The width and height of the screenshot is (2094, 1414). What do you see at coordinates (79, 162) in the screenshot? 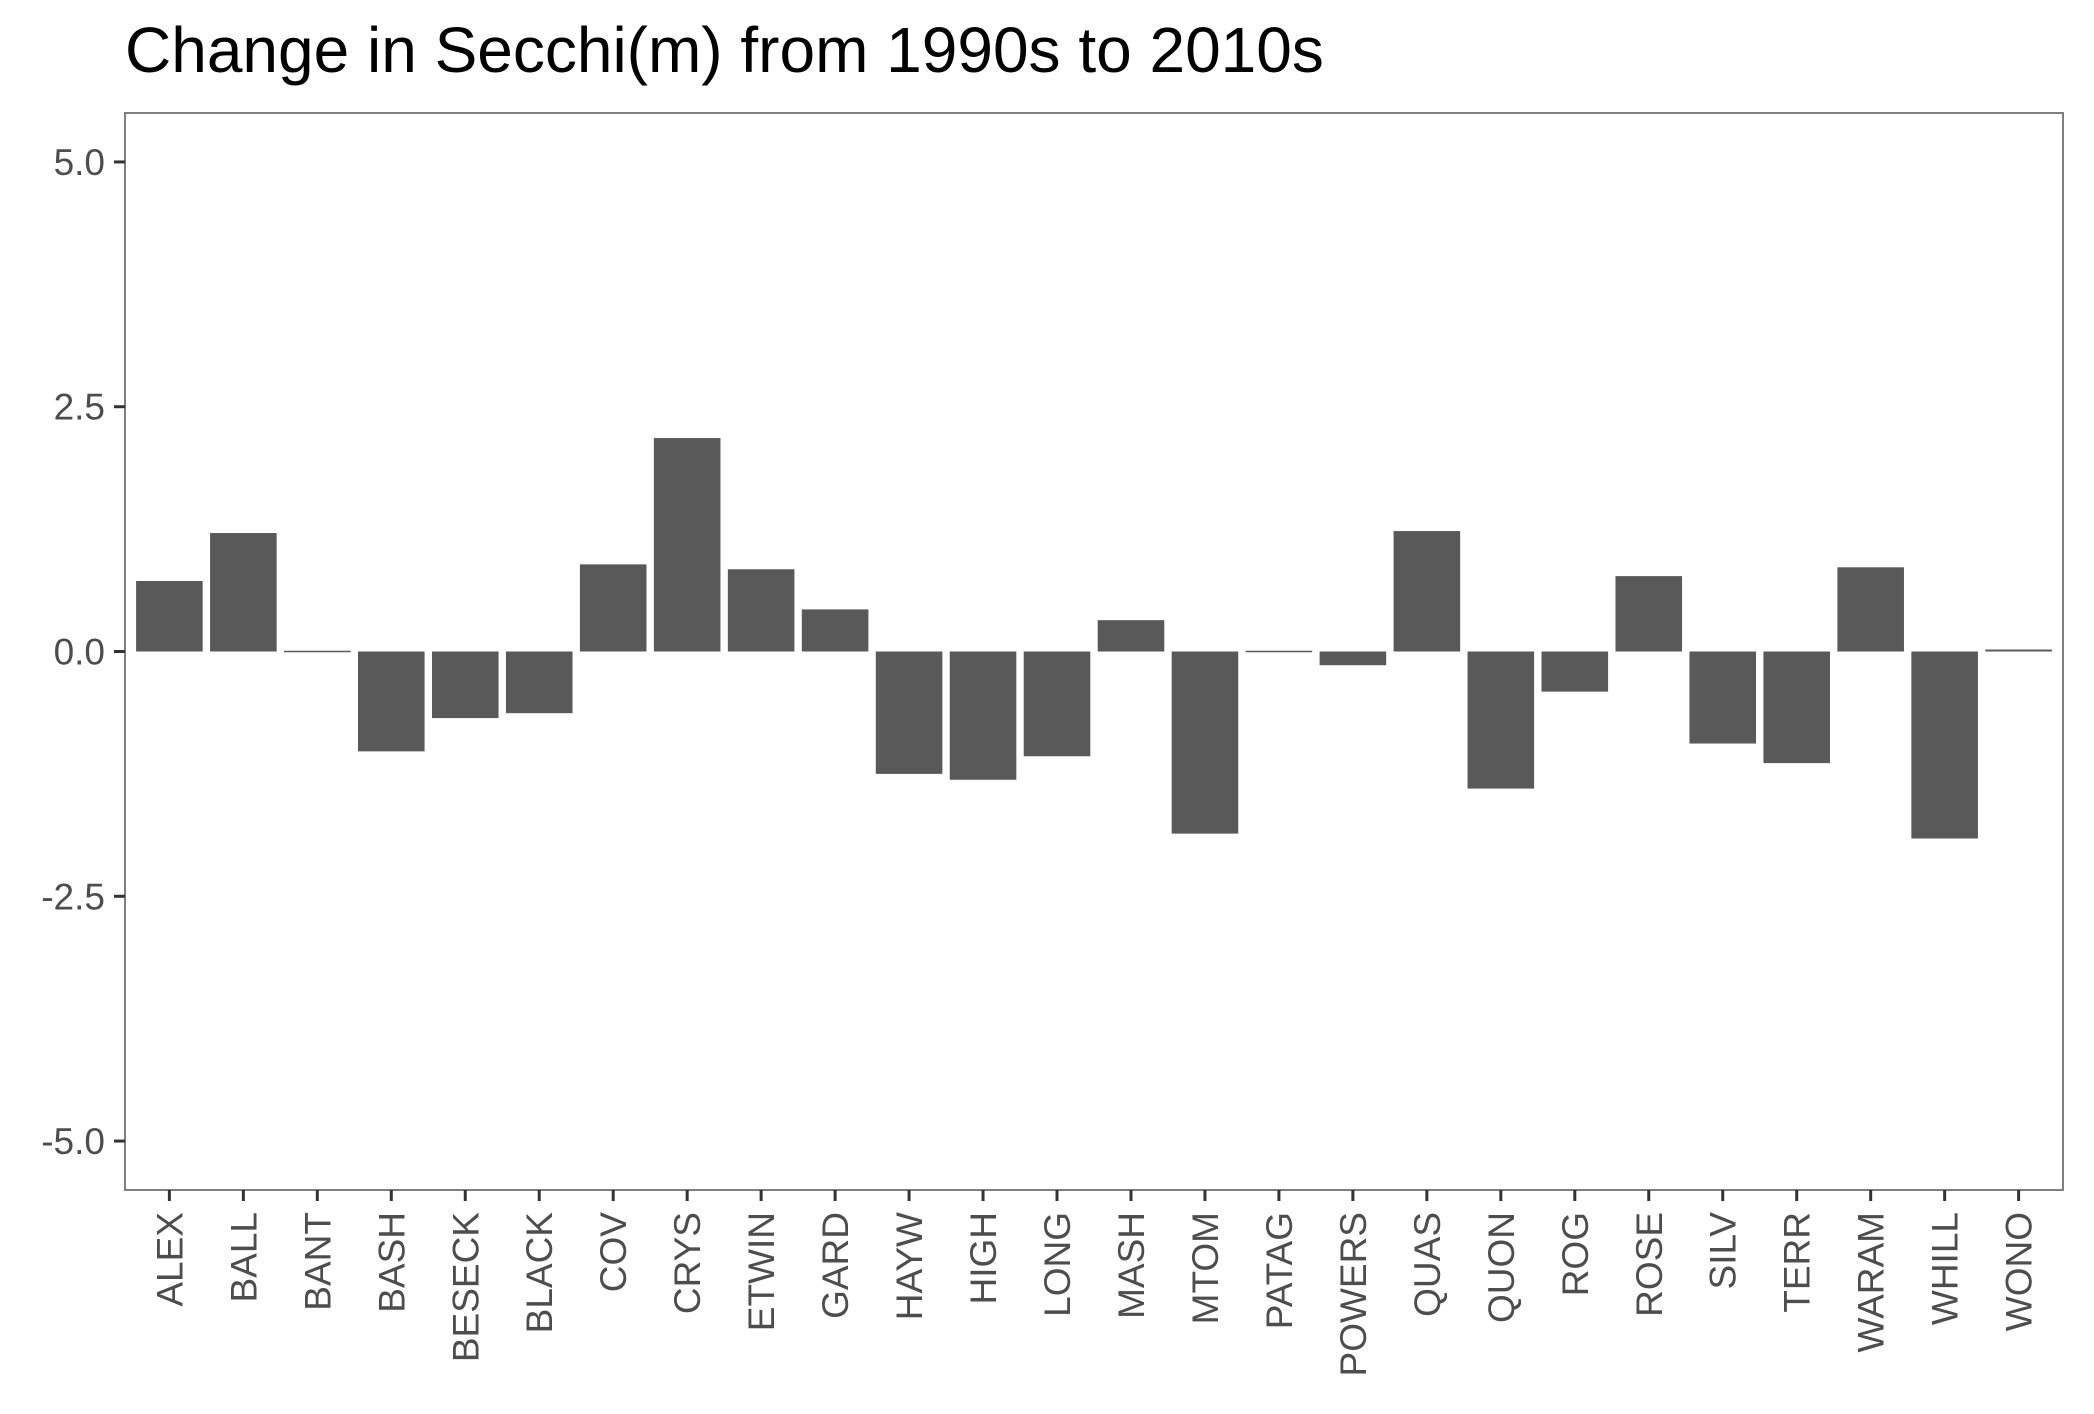
I see `y-tick-label: 5.0` at bounding box center [79, 162].